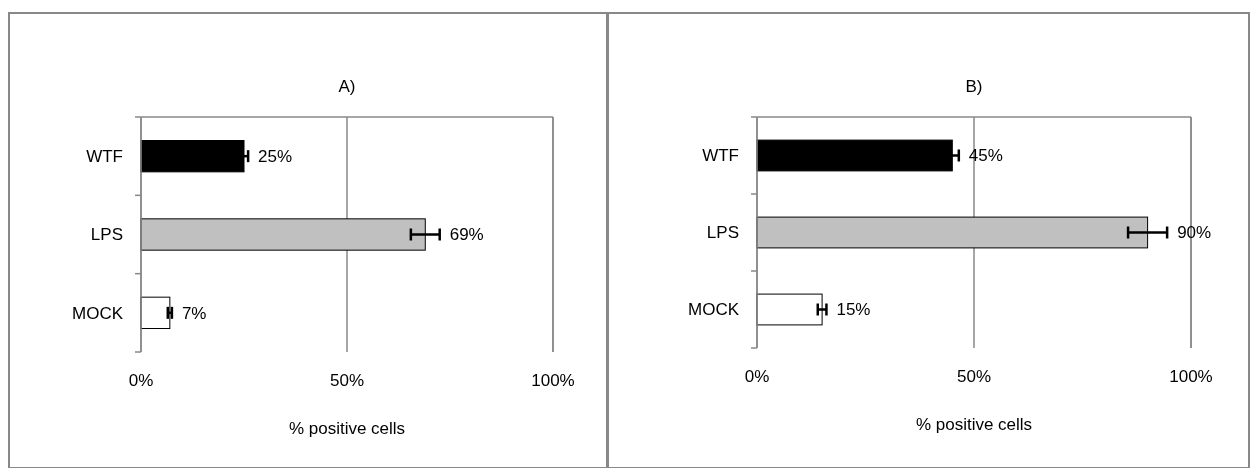  Describe the element at coordinates (974, 86) in the screenshot. I see `chart-title: B)` at that location.